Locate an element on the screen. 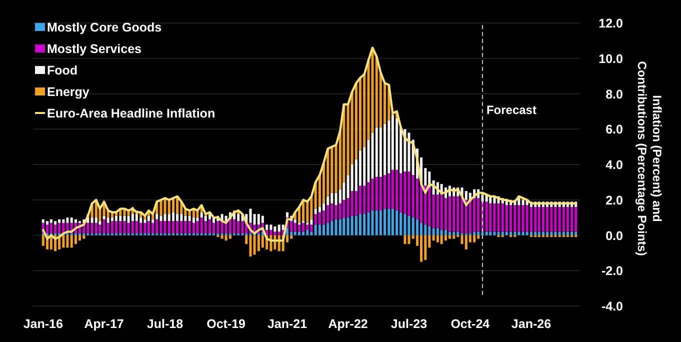 Image resolution: width=681 pixels, height=342 pixels. y-tick-label: -4.0 is located at coordinates (612, 307).